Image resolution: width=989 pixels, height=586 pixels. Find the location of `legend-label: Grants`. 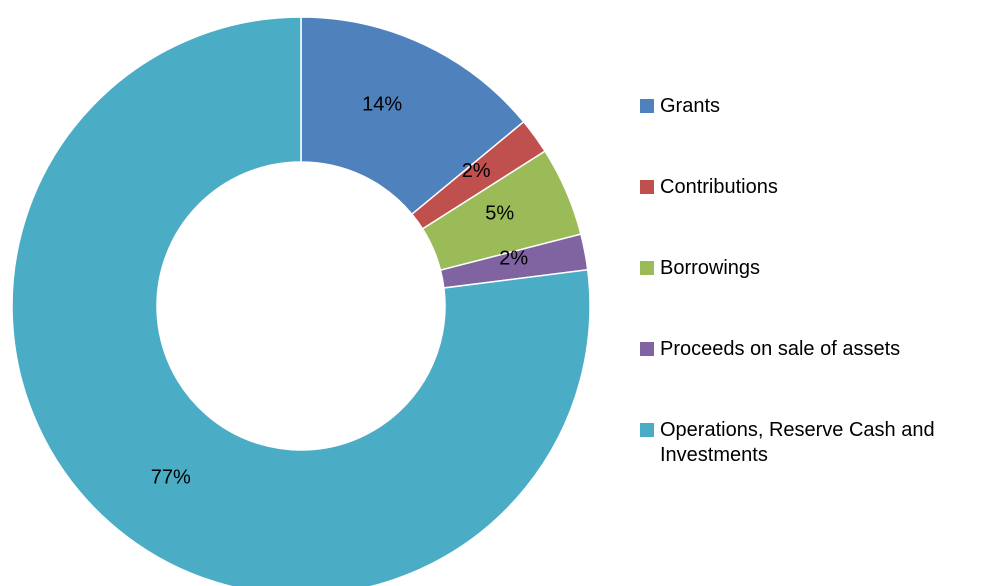

legend-label: Grants is located at coordinates (690, 106).